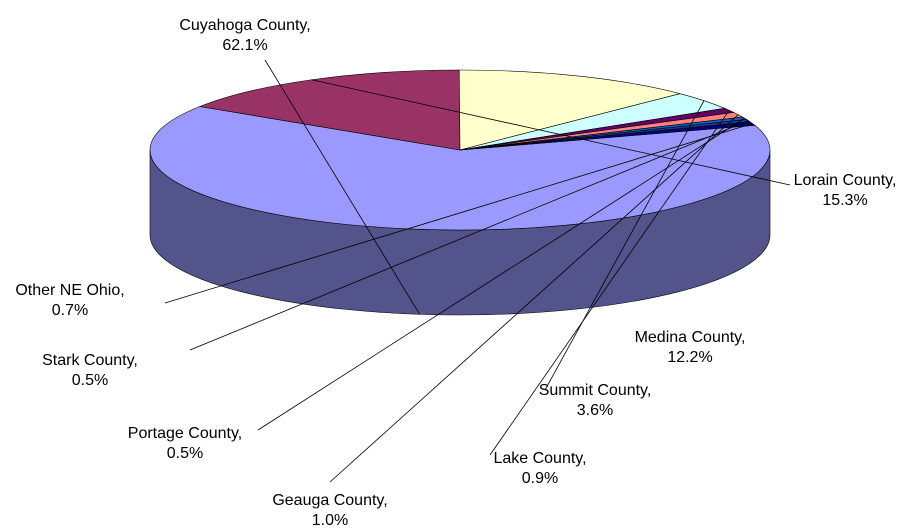 The height and width of the screenshot is (529, 918). Describe the element at coordinates (244, 45) in the screenshot. I see `value-label: 62.1%` at that location.